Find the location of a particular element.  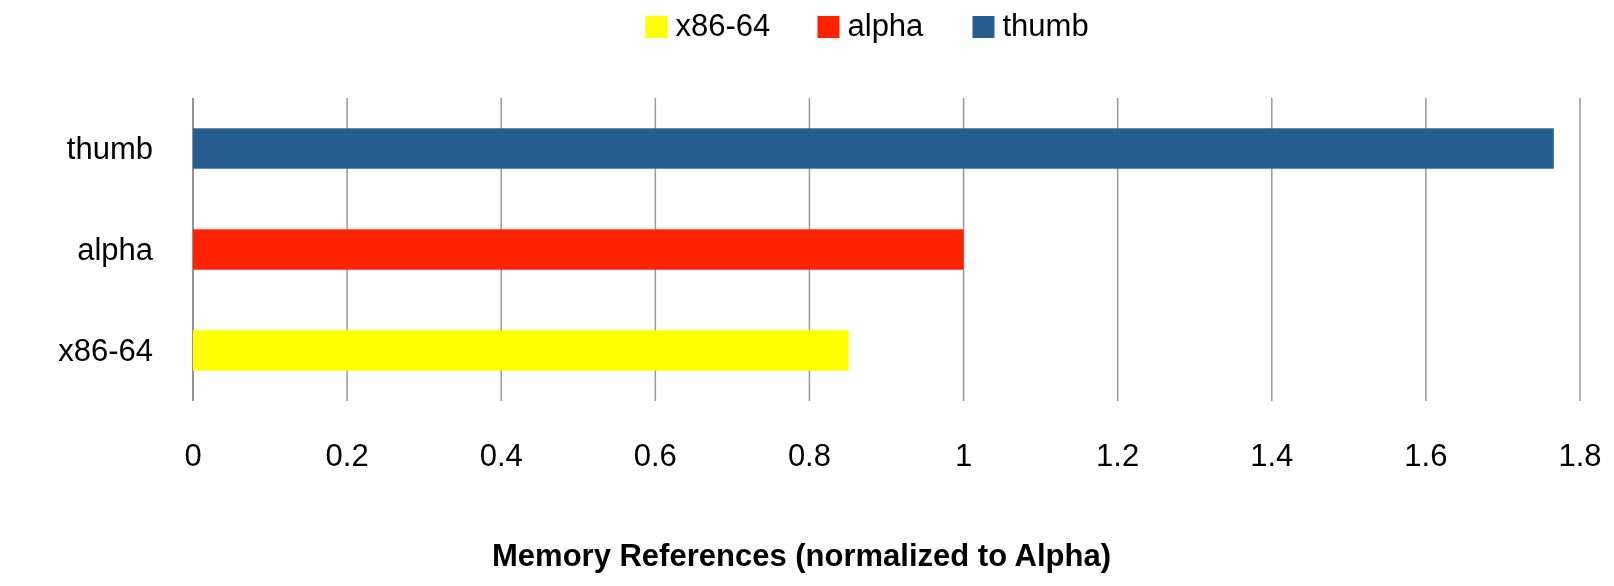

x-tick-label: 1 is located at coordinates (963, 455).